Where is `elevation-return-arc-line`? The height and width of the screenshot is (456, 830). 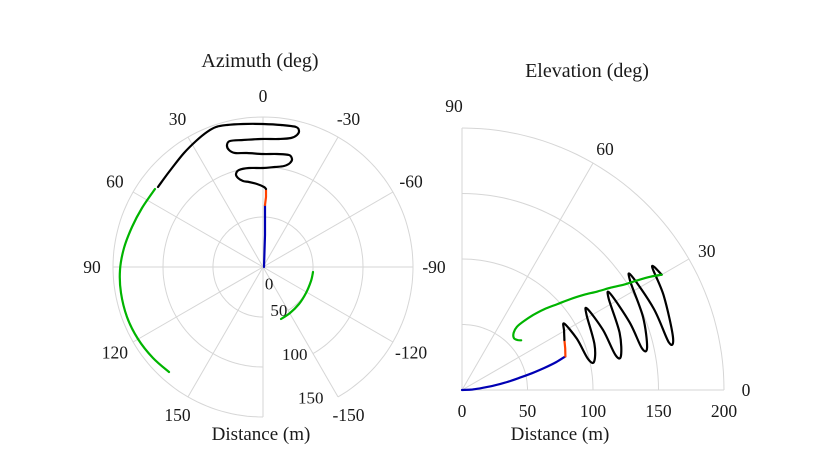
elevation-return-arc-line is located at coordinates (587, 307).